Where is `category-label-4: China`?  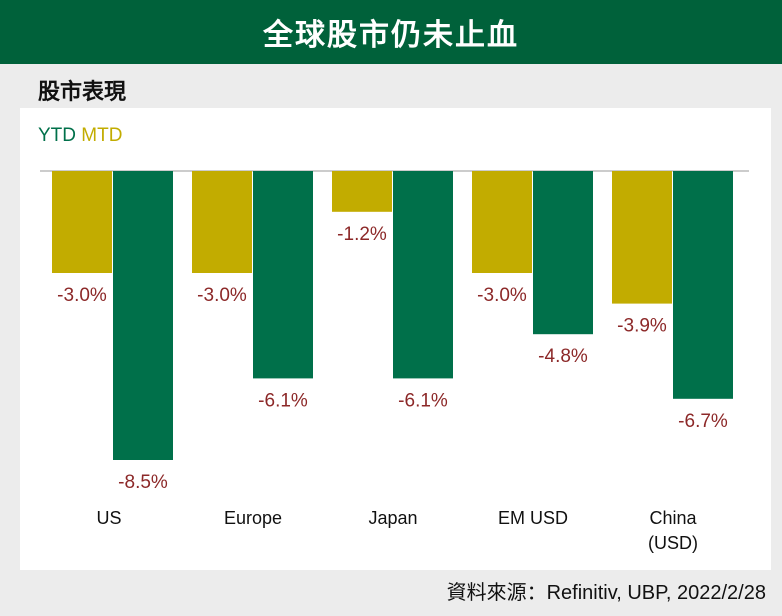
category-label-4: China is located at coordinates (673, 518).